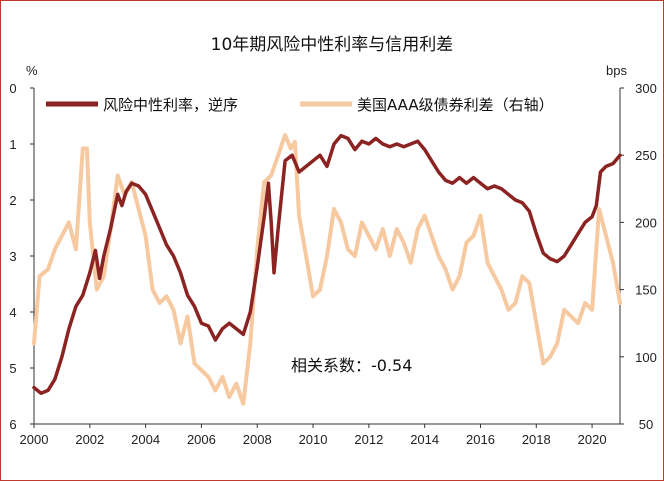  What do you see at coordinates (646, 155) in the screenshot?
I see `y-right-tick-label: 250` at bounding box center [646, 155].